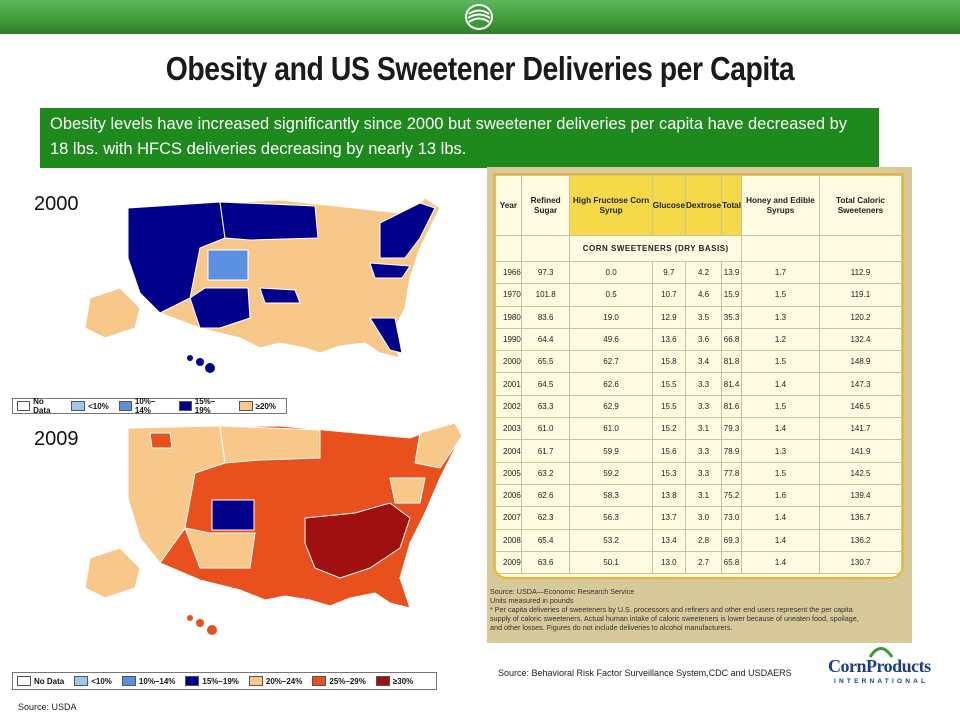 This screenshot has width=960, height=720. What do you see at coordinates (732, 451) in the screenshot?
I see `table-cell: 78.9` at bounding box center [732, 451].